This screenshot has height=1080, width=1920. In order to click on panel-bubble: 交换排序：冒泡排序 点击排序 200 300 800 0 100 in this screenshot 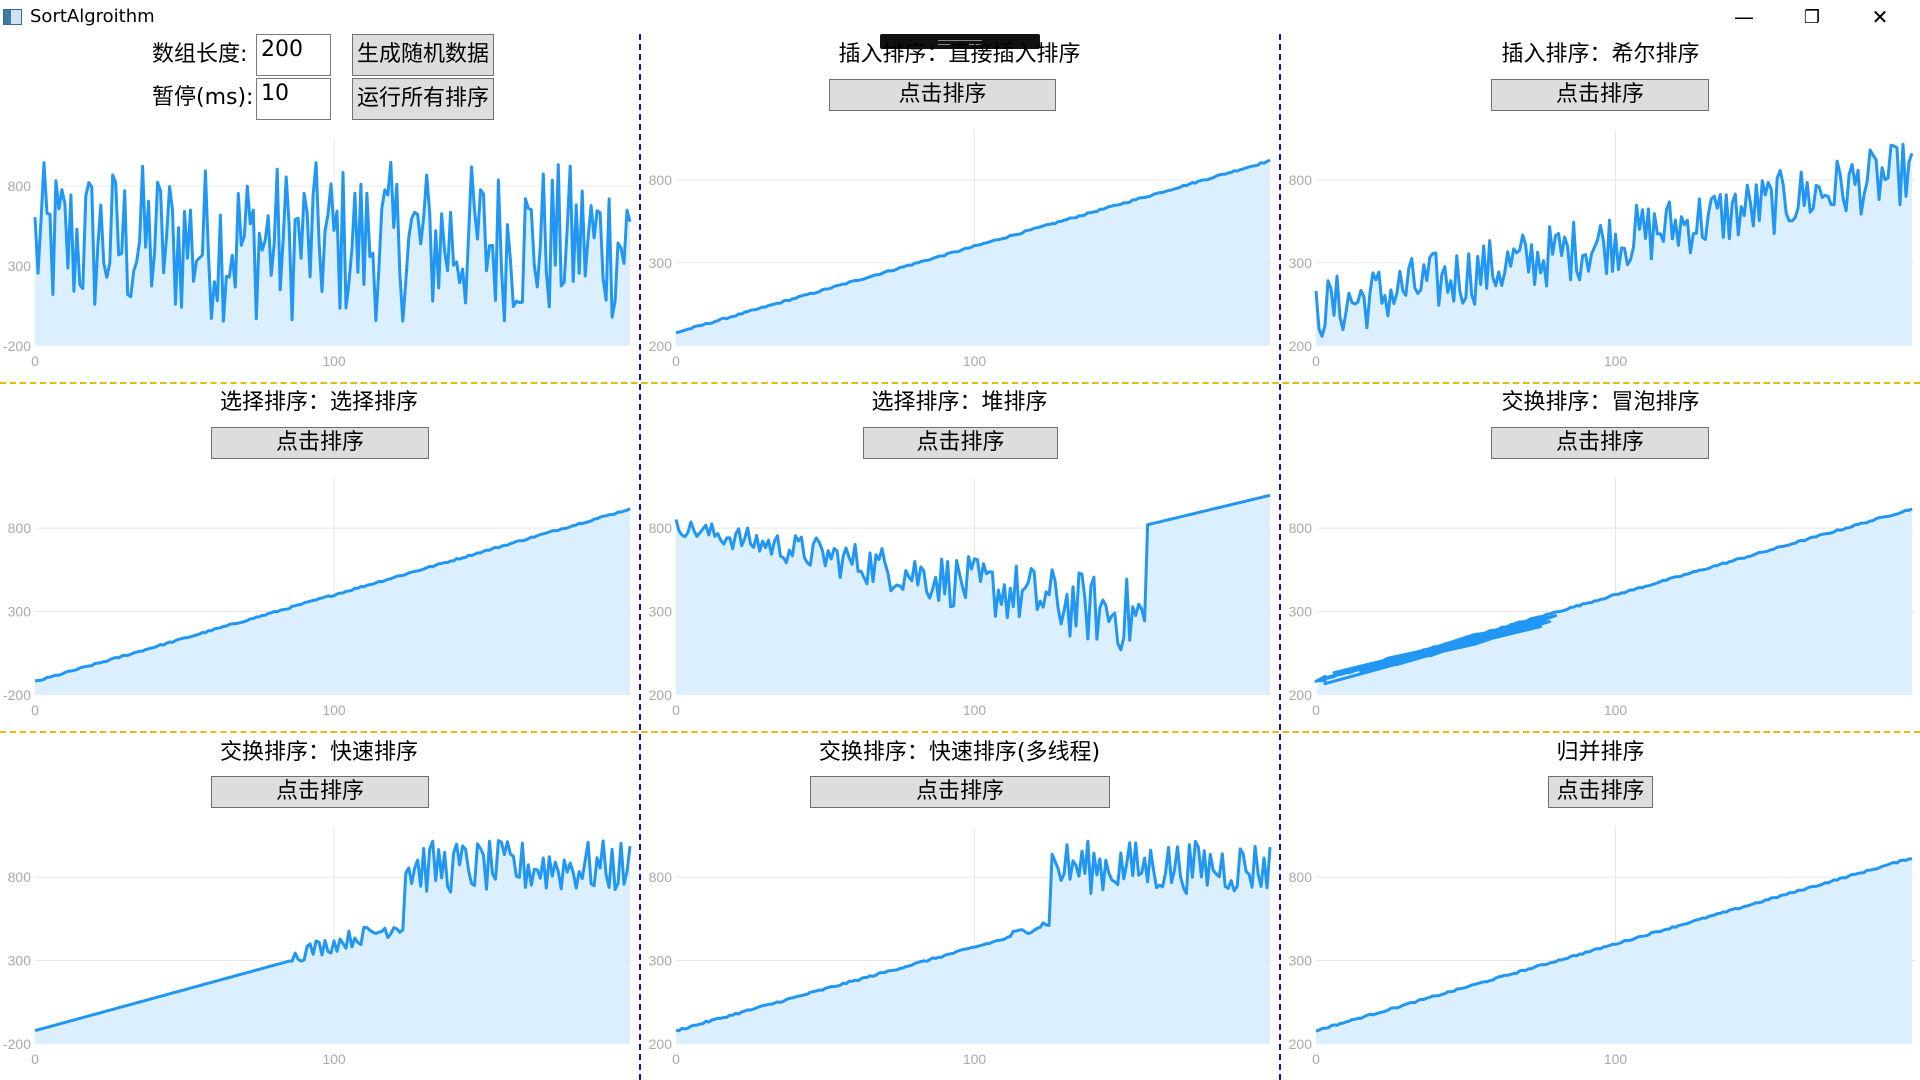, I will do `click(1600, 557)`.